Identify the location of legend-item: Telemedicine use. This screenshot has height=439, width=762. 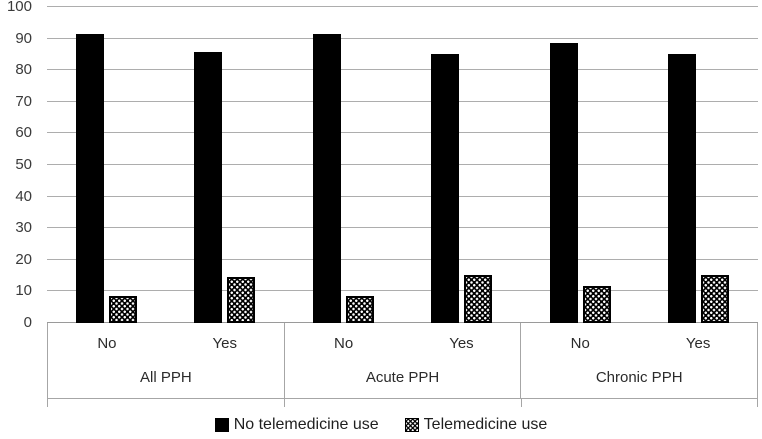
(476, 425).